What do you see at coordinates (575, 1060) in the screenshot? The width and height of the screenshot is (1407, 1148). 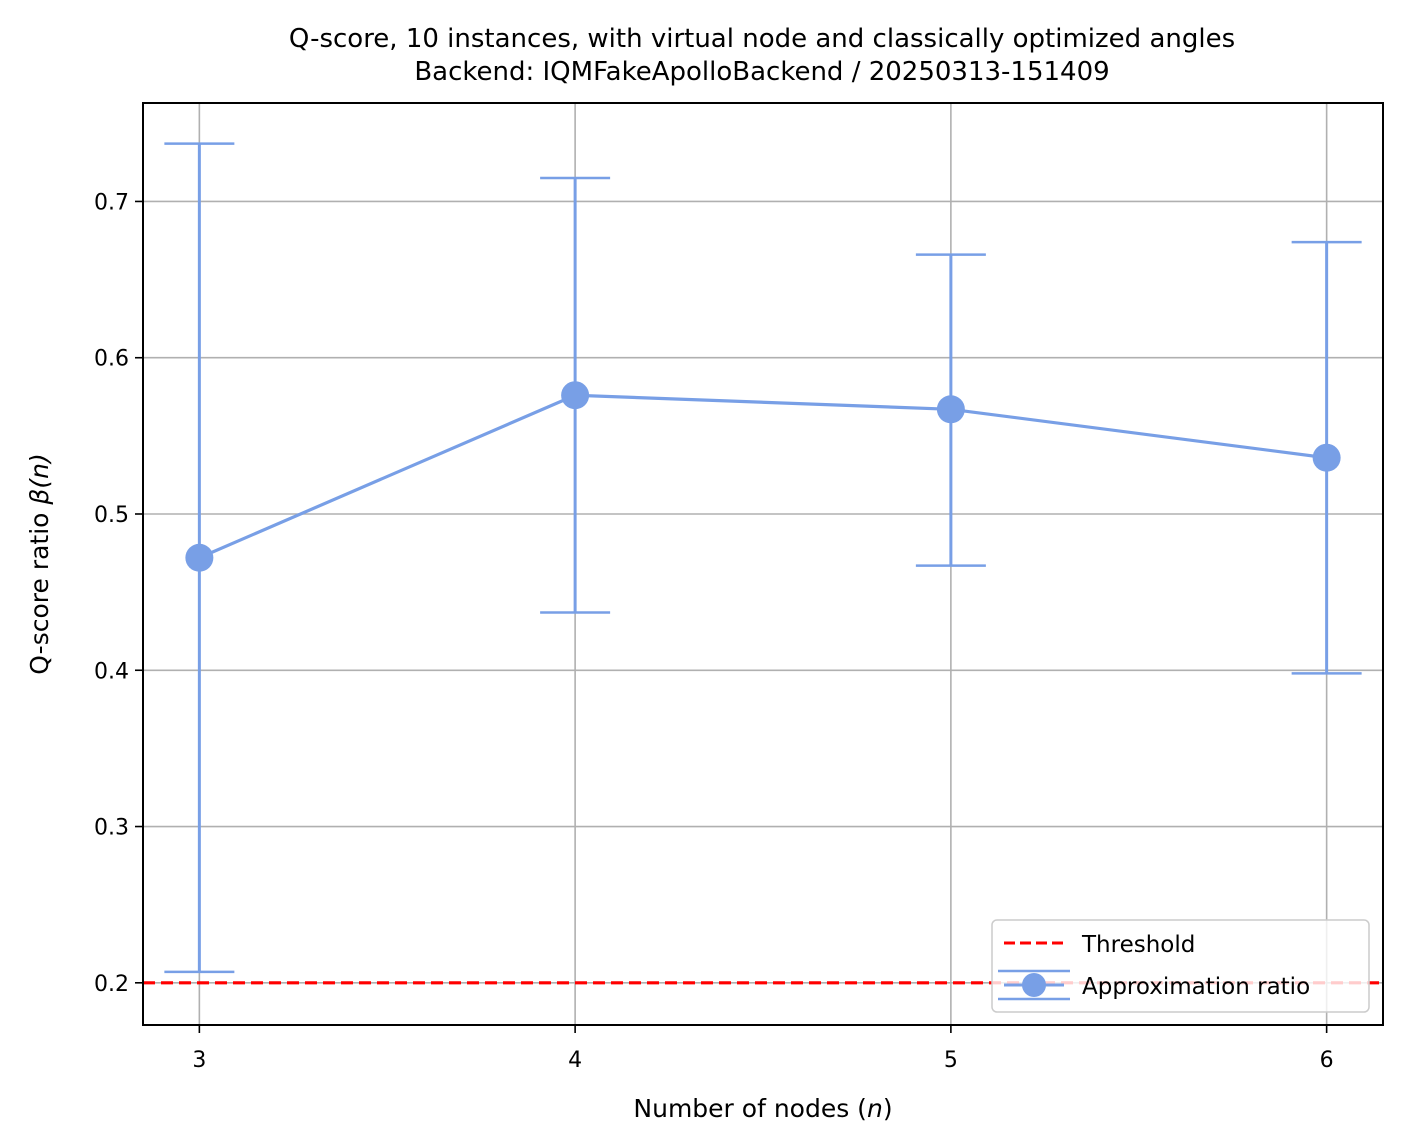 I see `x-tick-label: 4` at bounding box center [575, 1060].